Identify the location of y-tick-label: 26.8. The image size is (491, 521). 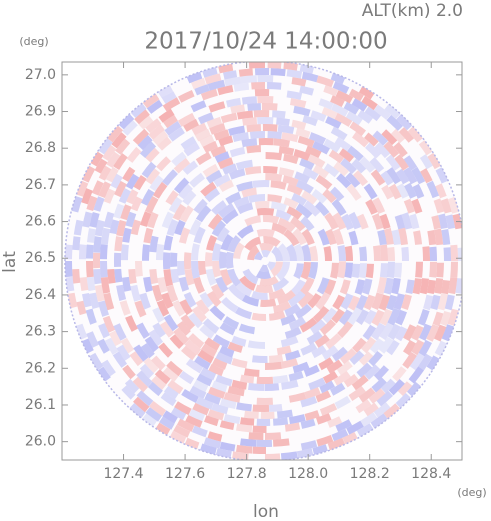
(40, 148).